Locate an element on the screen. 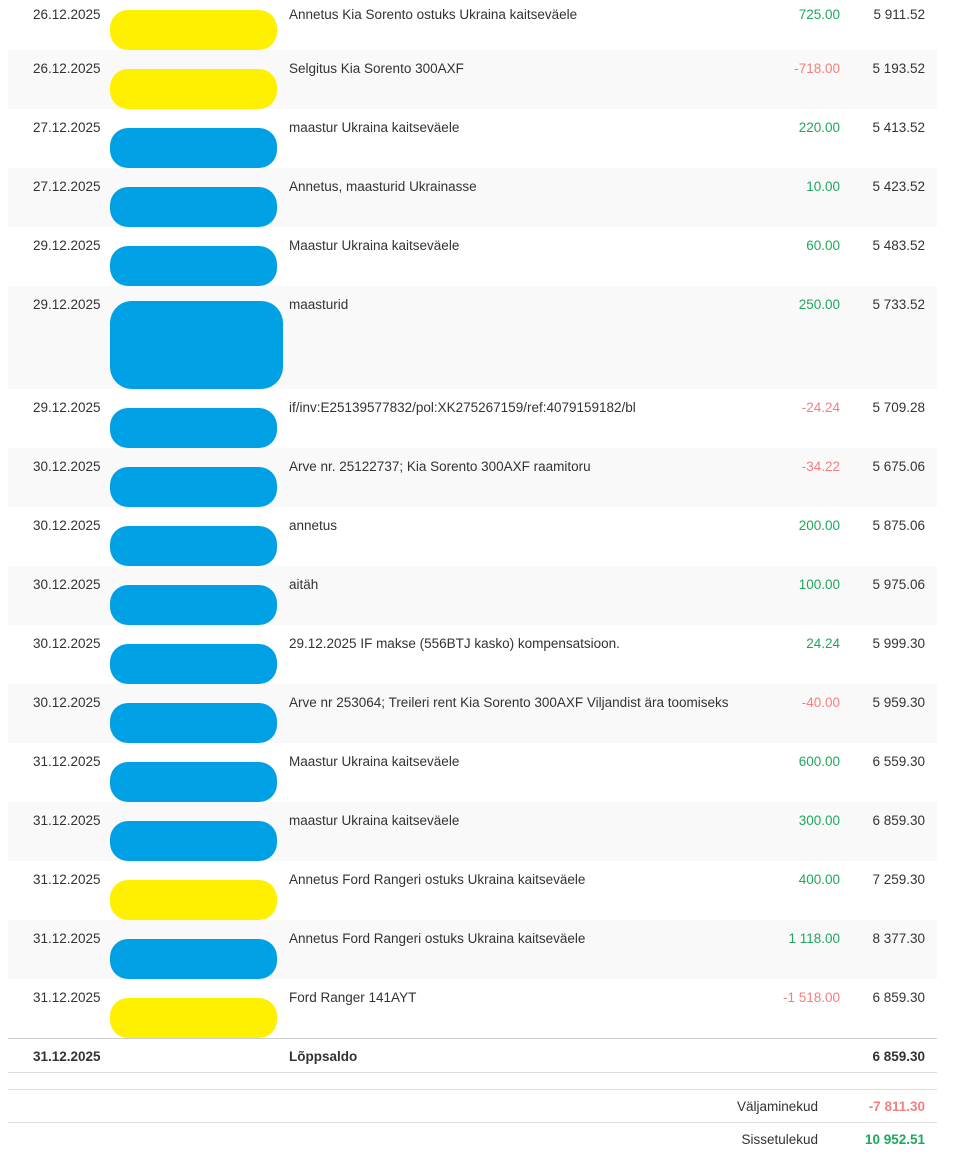 This screenshot has width=961, height=1161. transaction-amount: -40.00 is located at coordinates (820, 702).